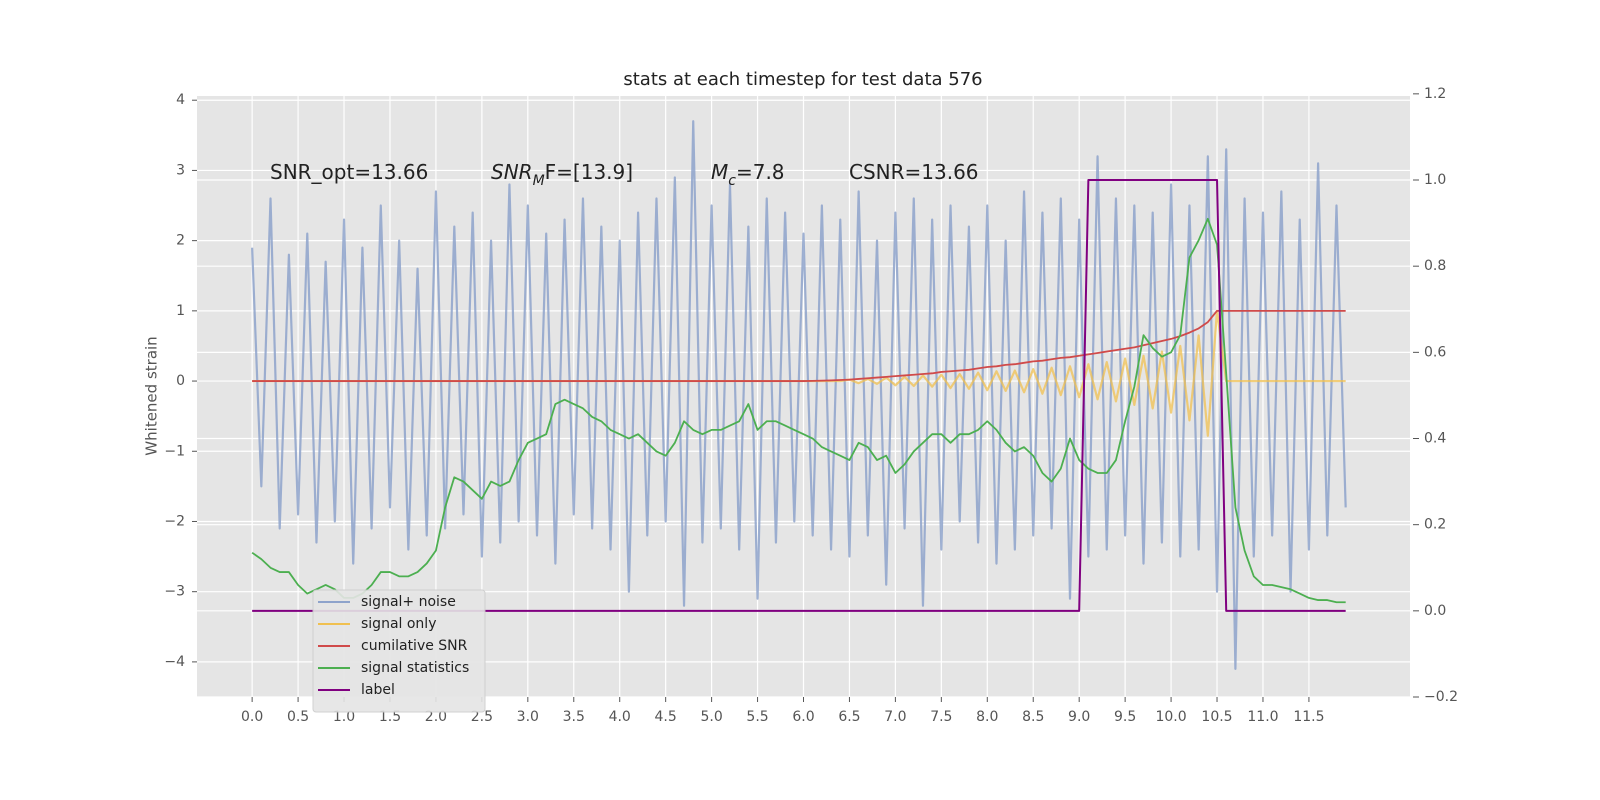 The height and width of the screenshot is (800, 1600). What do you see at coordinates (1262, 717) in the screenshot?
I see `x-tick-label: 11.0` at bounding box center [1262, 717].